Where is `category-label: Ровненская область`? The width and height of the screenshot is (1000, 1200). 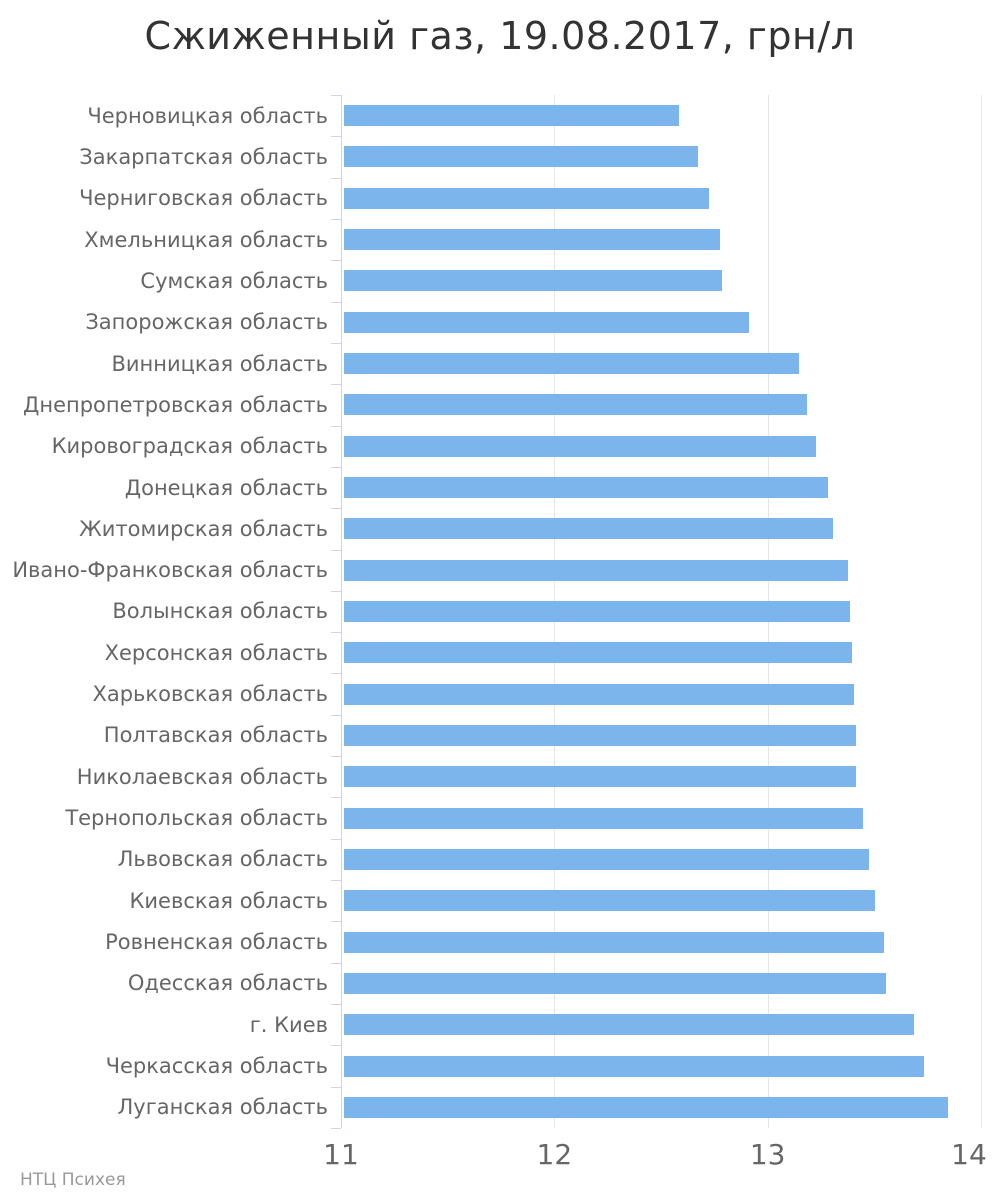
category-label: Ровненская область is located at coordinates (216, 942).